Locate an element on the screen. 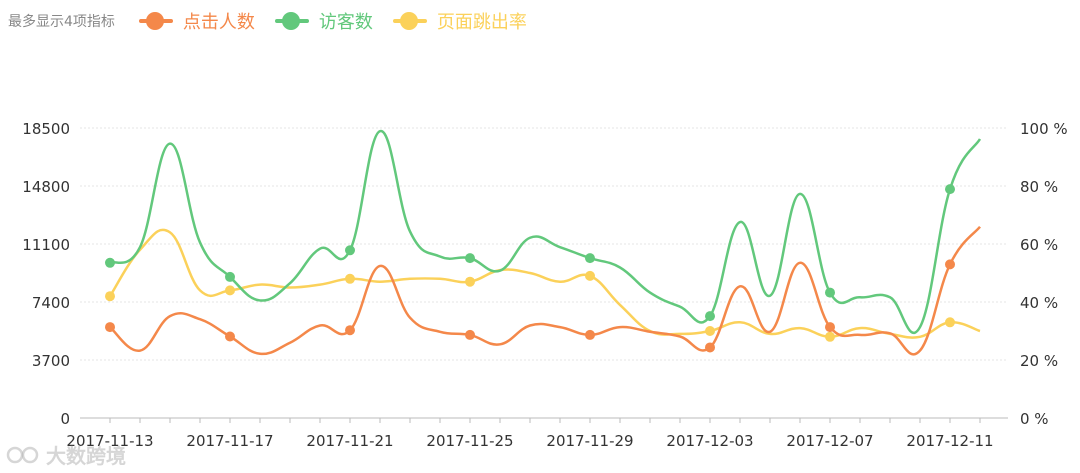 The image size is (1080, 473). y-right-tick-label: 100 % is located at coordinates (1044, 129).